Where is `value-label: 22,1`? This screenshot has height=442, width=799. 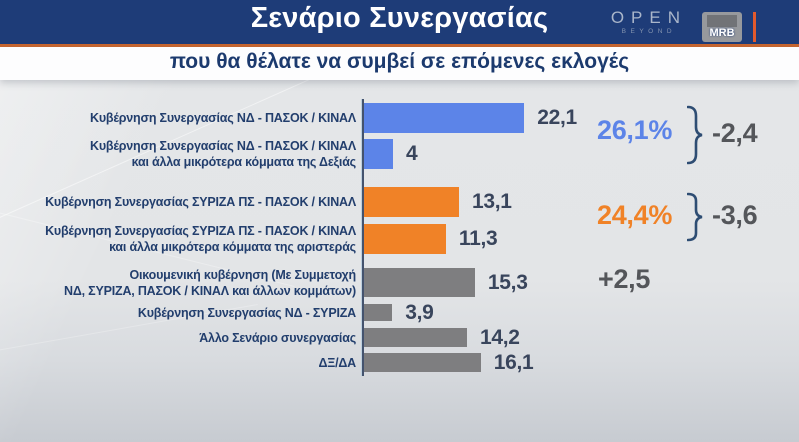 value-label: 22,1 is located at coordinates (557, 117).